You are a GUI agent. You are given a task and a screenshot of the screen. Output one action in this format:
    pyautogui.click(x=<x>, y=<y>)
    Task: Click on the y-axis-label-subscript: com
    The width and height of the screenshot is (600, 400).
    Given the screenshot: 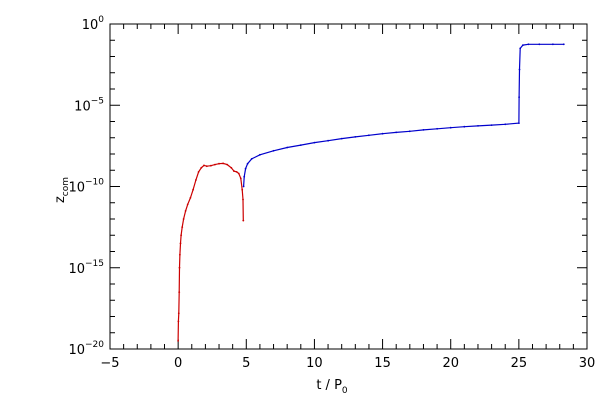 What is the action you would take?
    pyautogui.click(x=66, y=186)
    